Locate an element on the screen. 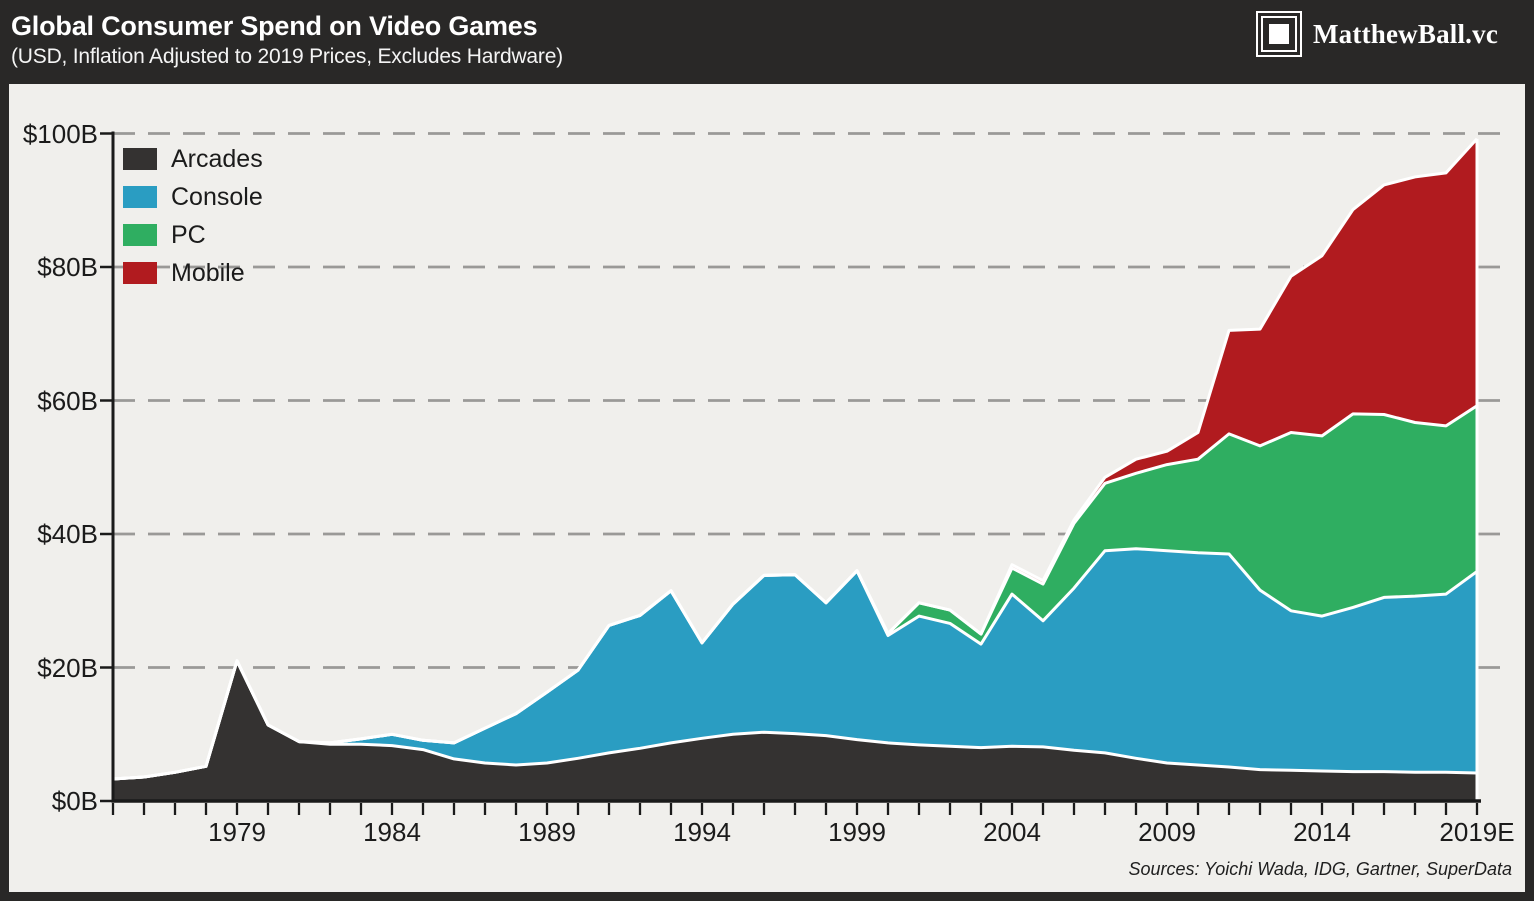 This screenshot has height=901, width=1534. legend-item-console: Console is located at coordinates (193, 197).